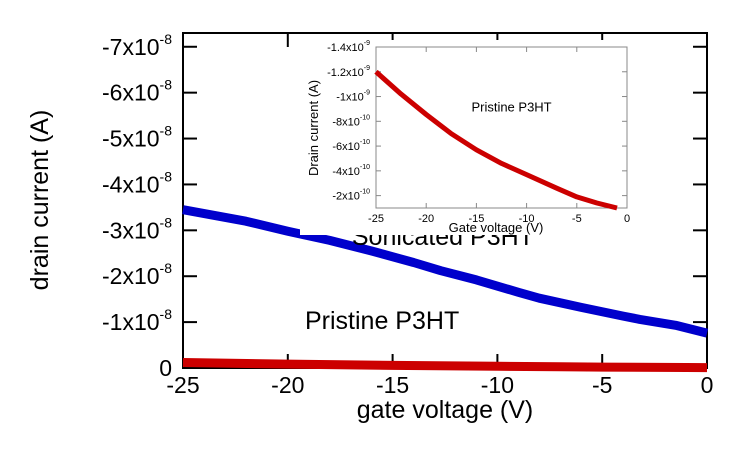  What do you see at coordinates (182, 385) in the screenshot?
I see `main-x-tick-label: -25` at bounding box center [182, 385].